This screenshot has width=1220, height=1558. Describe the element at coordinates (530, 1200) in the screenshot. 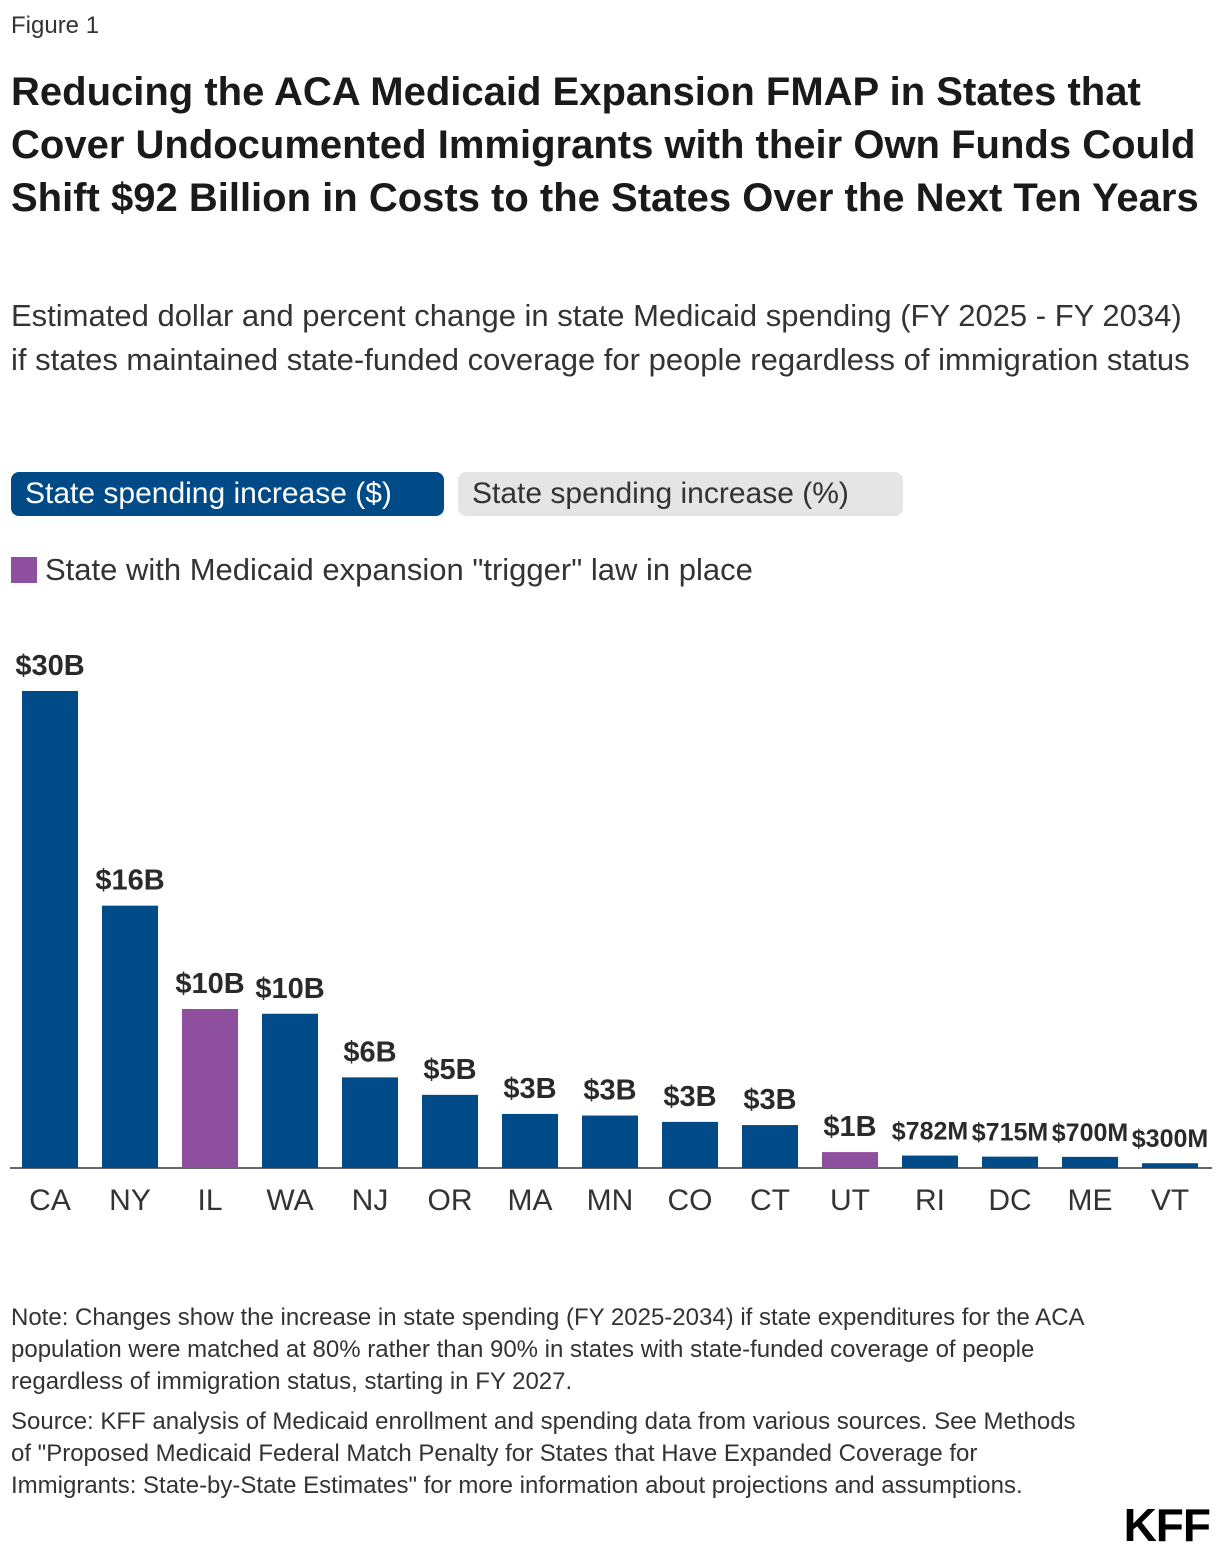

I see `x-tick-ma: MA` at that location.